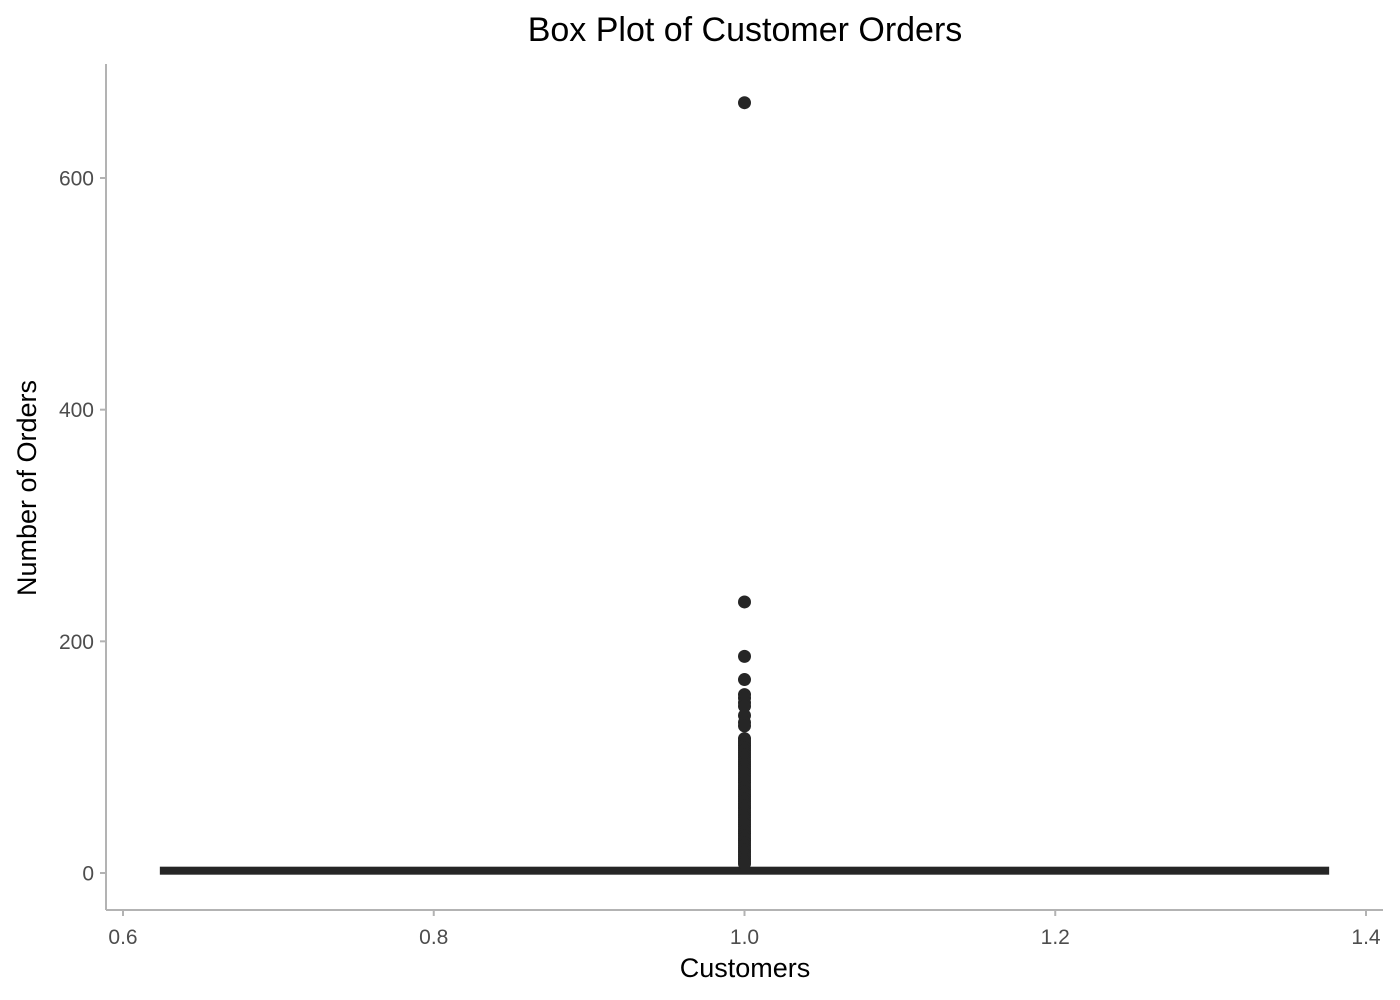 Image resolution: width=1400 pixels, height=1000 pixels. I want to click on y-axis-title: Number of Orders, so click(27, 488).